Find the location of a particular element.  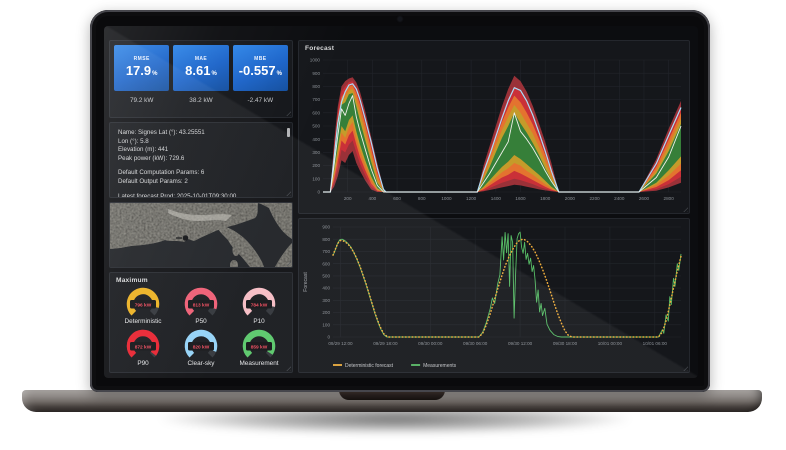

svg-text: 1200 is located at coordinates (471, 198).